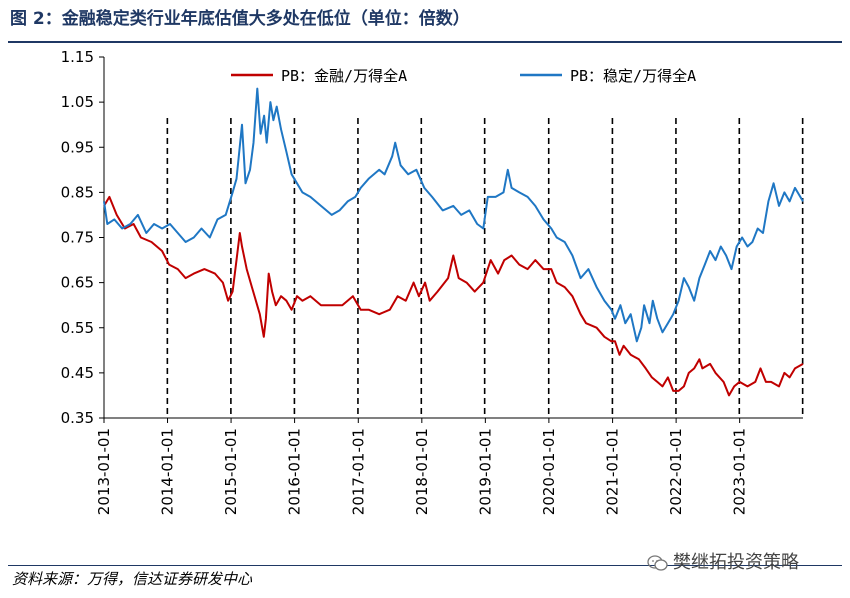  I want to click on legend: PB：金融/万得全A PB：稳定/万得全A, so click(463, 76).